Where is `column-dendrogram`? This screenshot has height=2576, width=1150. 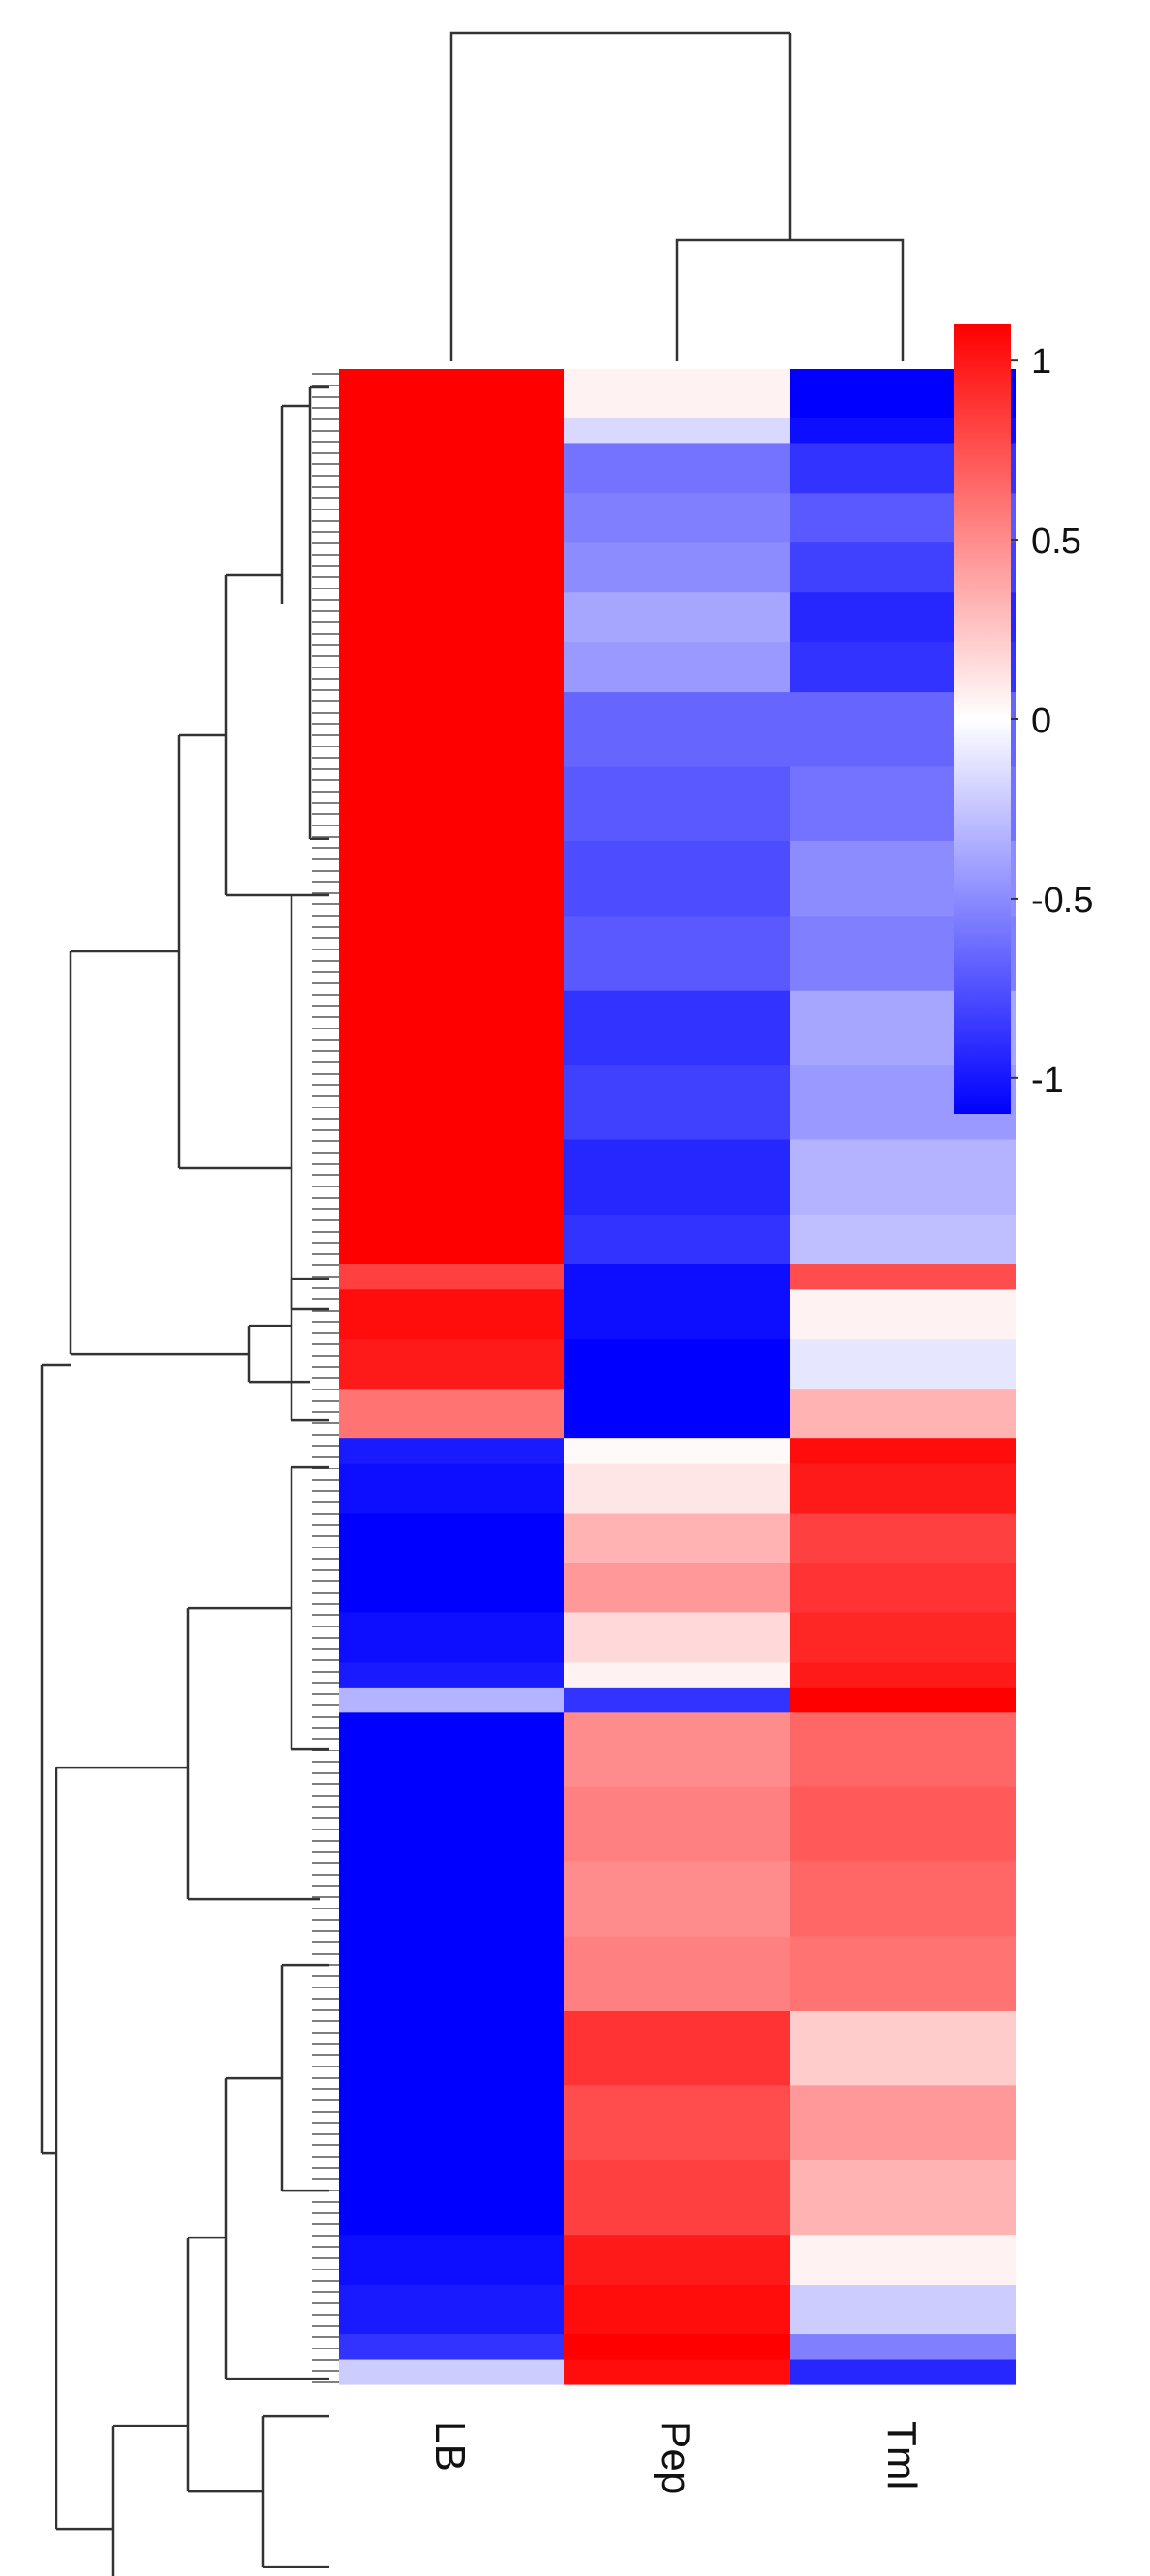 column-dendrogram is located at coordinates (677, 196).